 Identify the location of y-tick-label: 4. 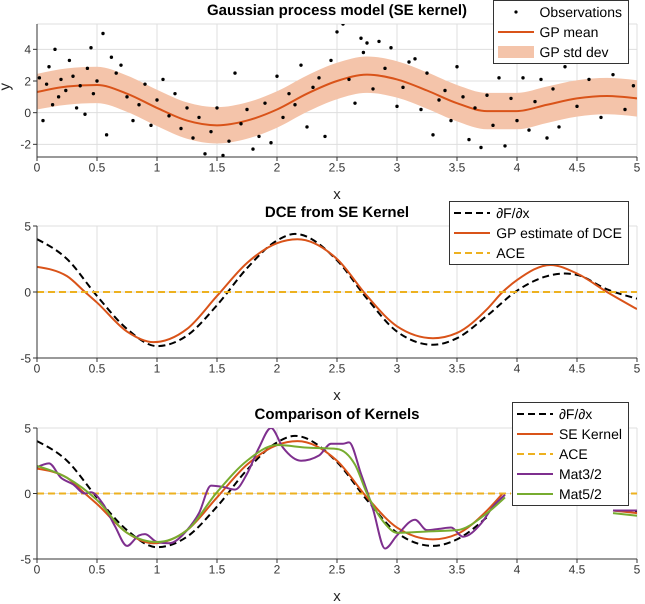
(28, 49).